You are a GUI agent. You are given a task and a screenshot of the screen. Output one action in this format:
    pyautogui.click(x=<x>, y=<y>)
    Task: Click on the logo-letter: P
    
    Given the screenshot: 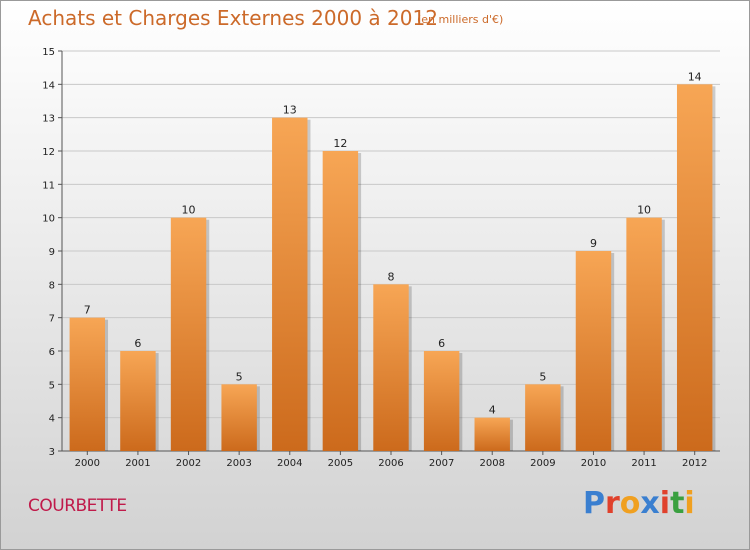 What is the action you would take?
    pyautogui.click(x=594, y=503)
    